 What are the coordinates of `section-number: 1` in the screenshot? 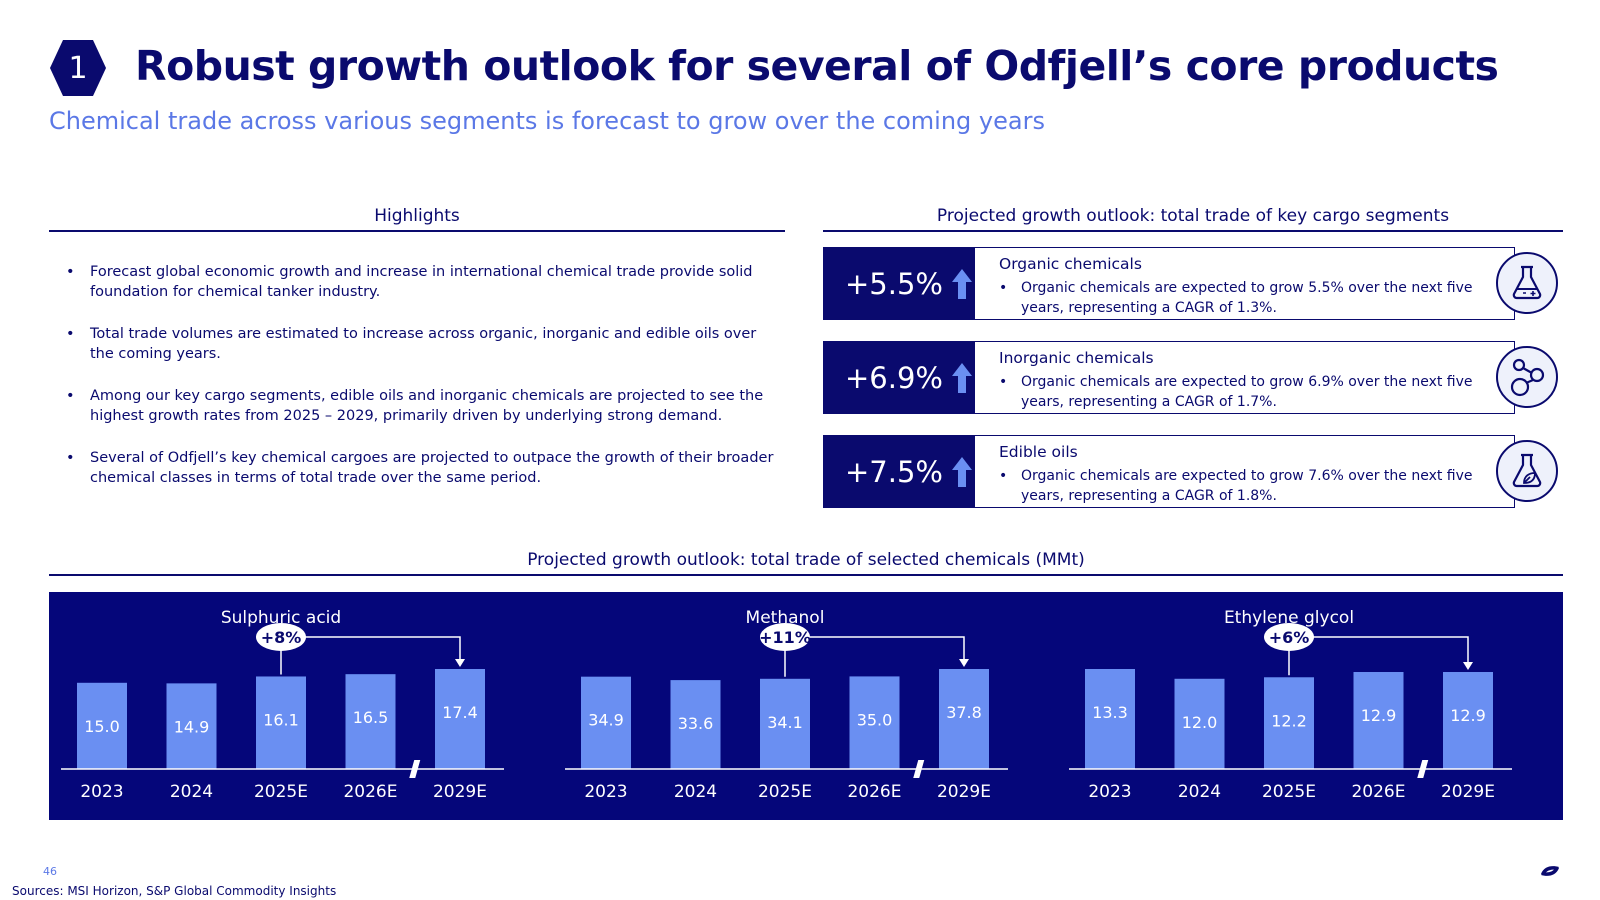 It's located at (78, 68).